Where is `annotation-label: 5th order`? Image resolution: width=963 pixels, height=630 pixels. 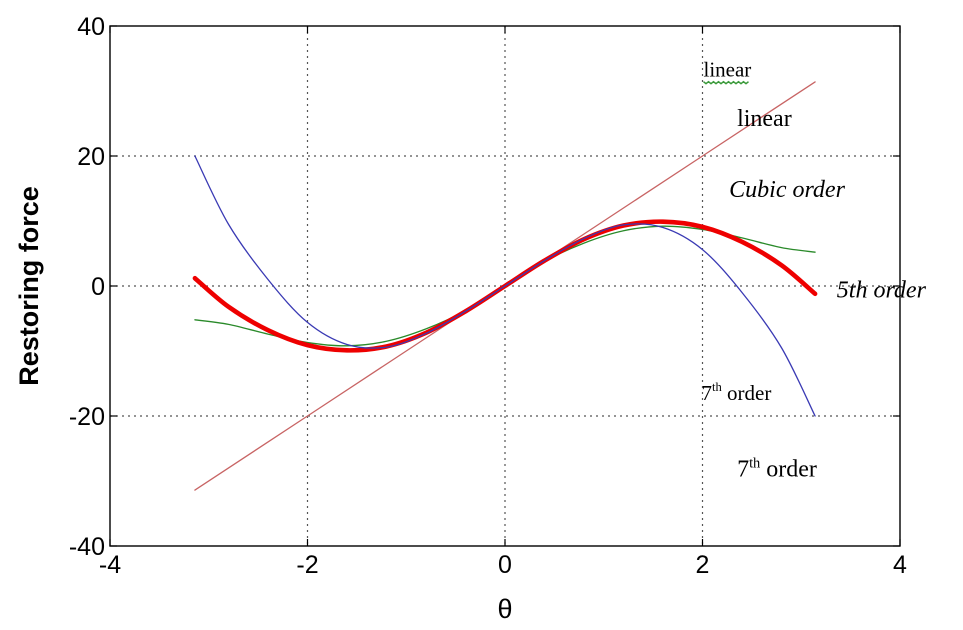
annotation-label: 5th order is located at coordinates (882, 291).